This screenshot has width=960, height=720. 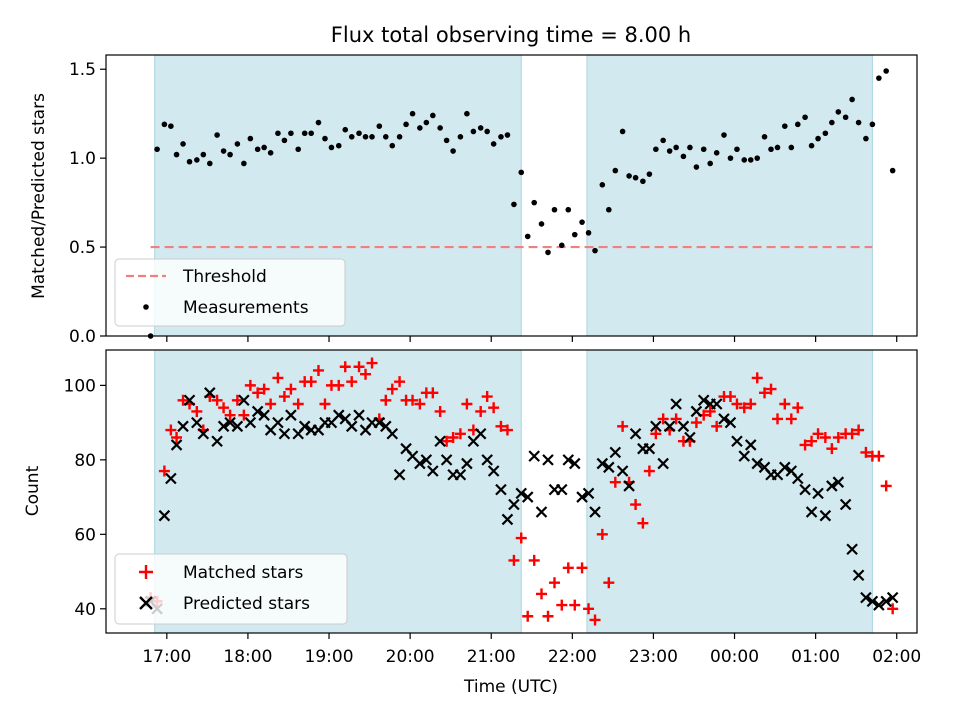 What do you see at coordinates (82, 70) in the screenshot?
I see `y-tick-label: 1.5` at bounding box center [82, 70].